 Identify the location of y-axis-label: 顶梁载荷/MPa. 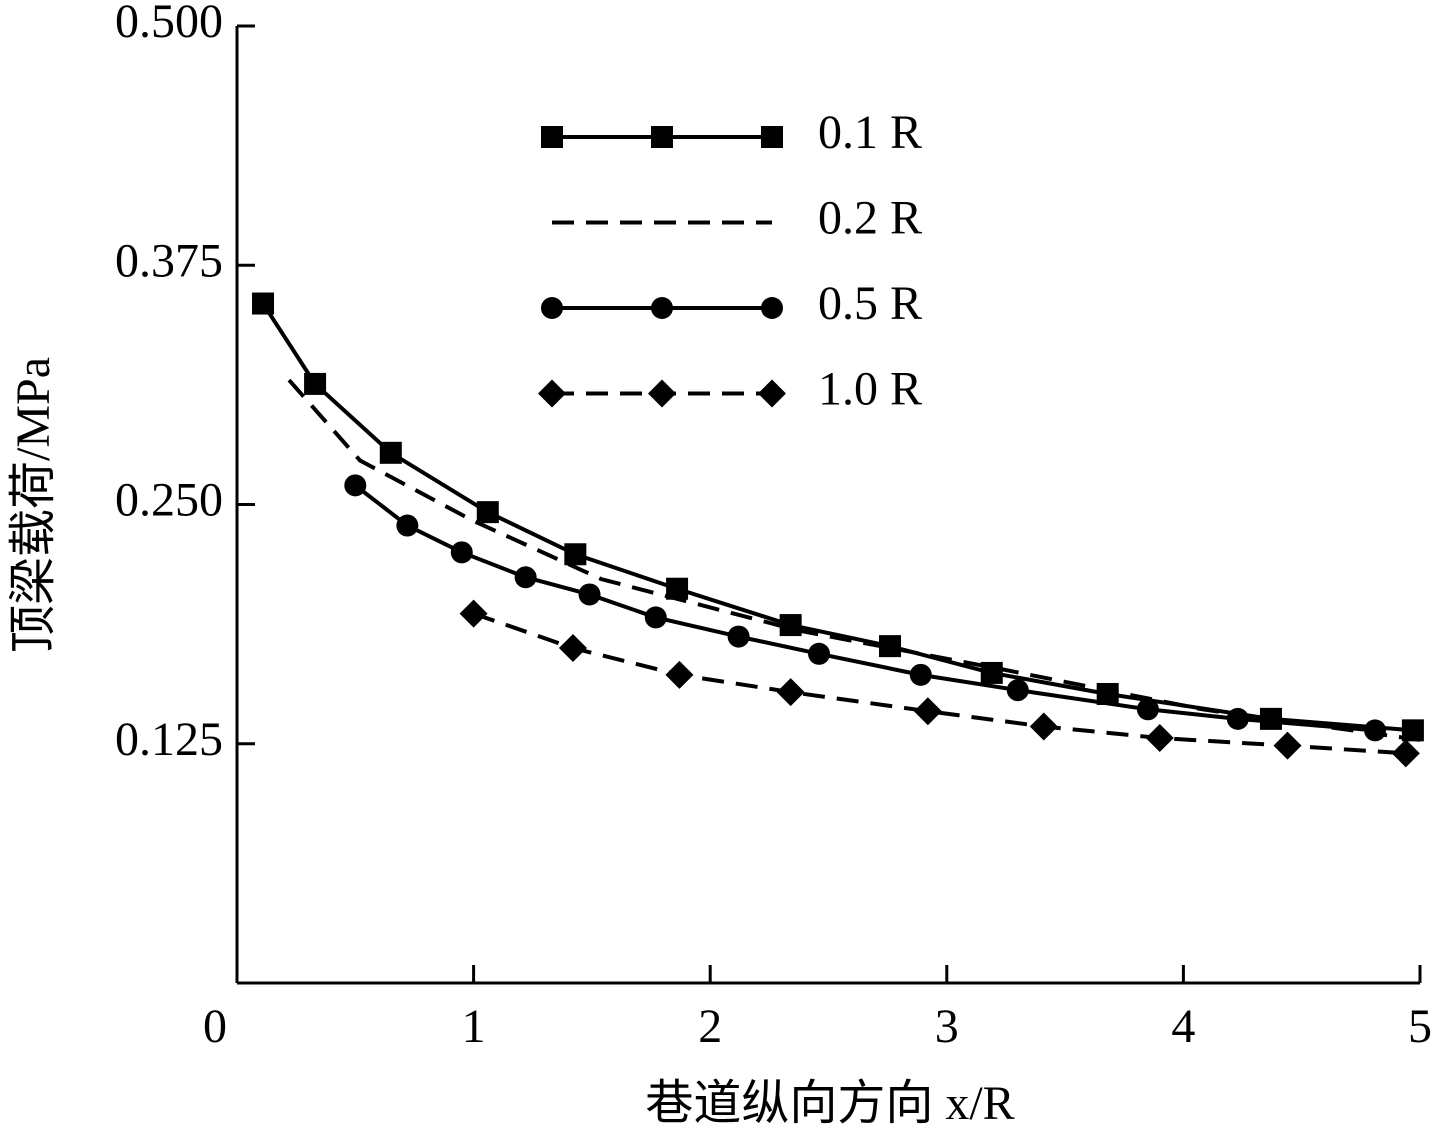
(33, 505).